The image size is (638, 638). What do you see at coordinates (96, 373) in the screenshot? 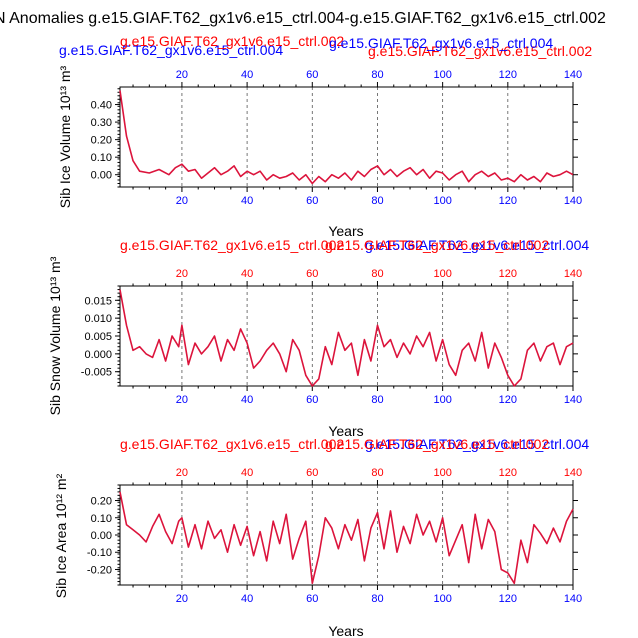
I see `y-tick-label: -0.005` at bounding box center [96, 373].